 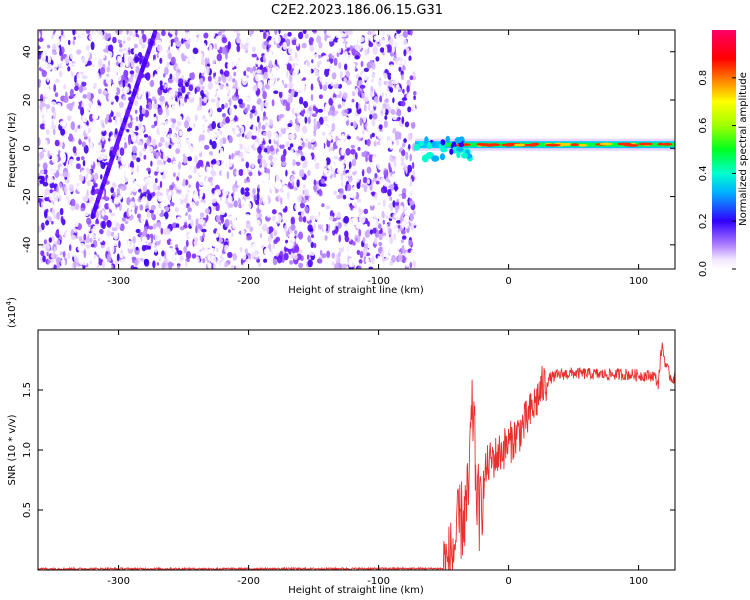 What do you see at coordinates (27, 148) in the screenshot?
I see `spectrogram-ytick-label: 0` at bounding box center [27, 148].